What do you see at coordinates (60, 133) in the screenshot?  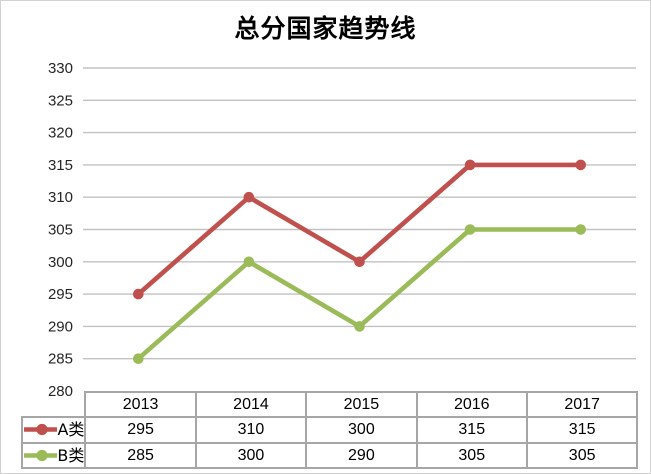 I see `y-axis-label: 320` at bounding box center [60, 133].